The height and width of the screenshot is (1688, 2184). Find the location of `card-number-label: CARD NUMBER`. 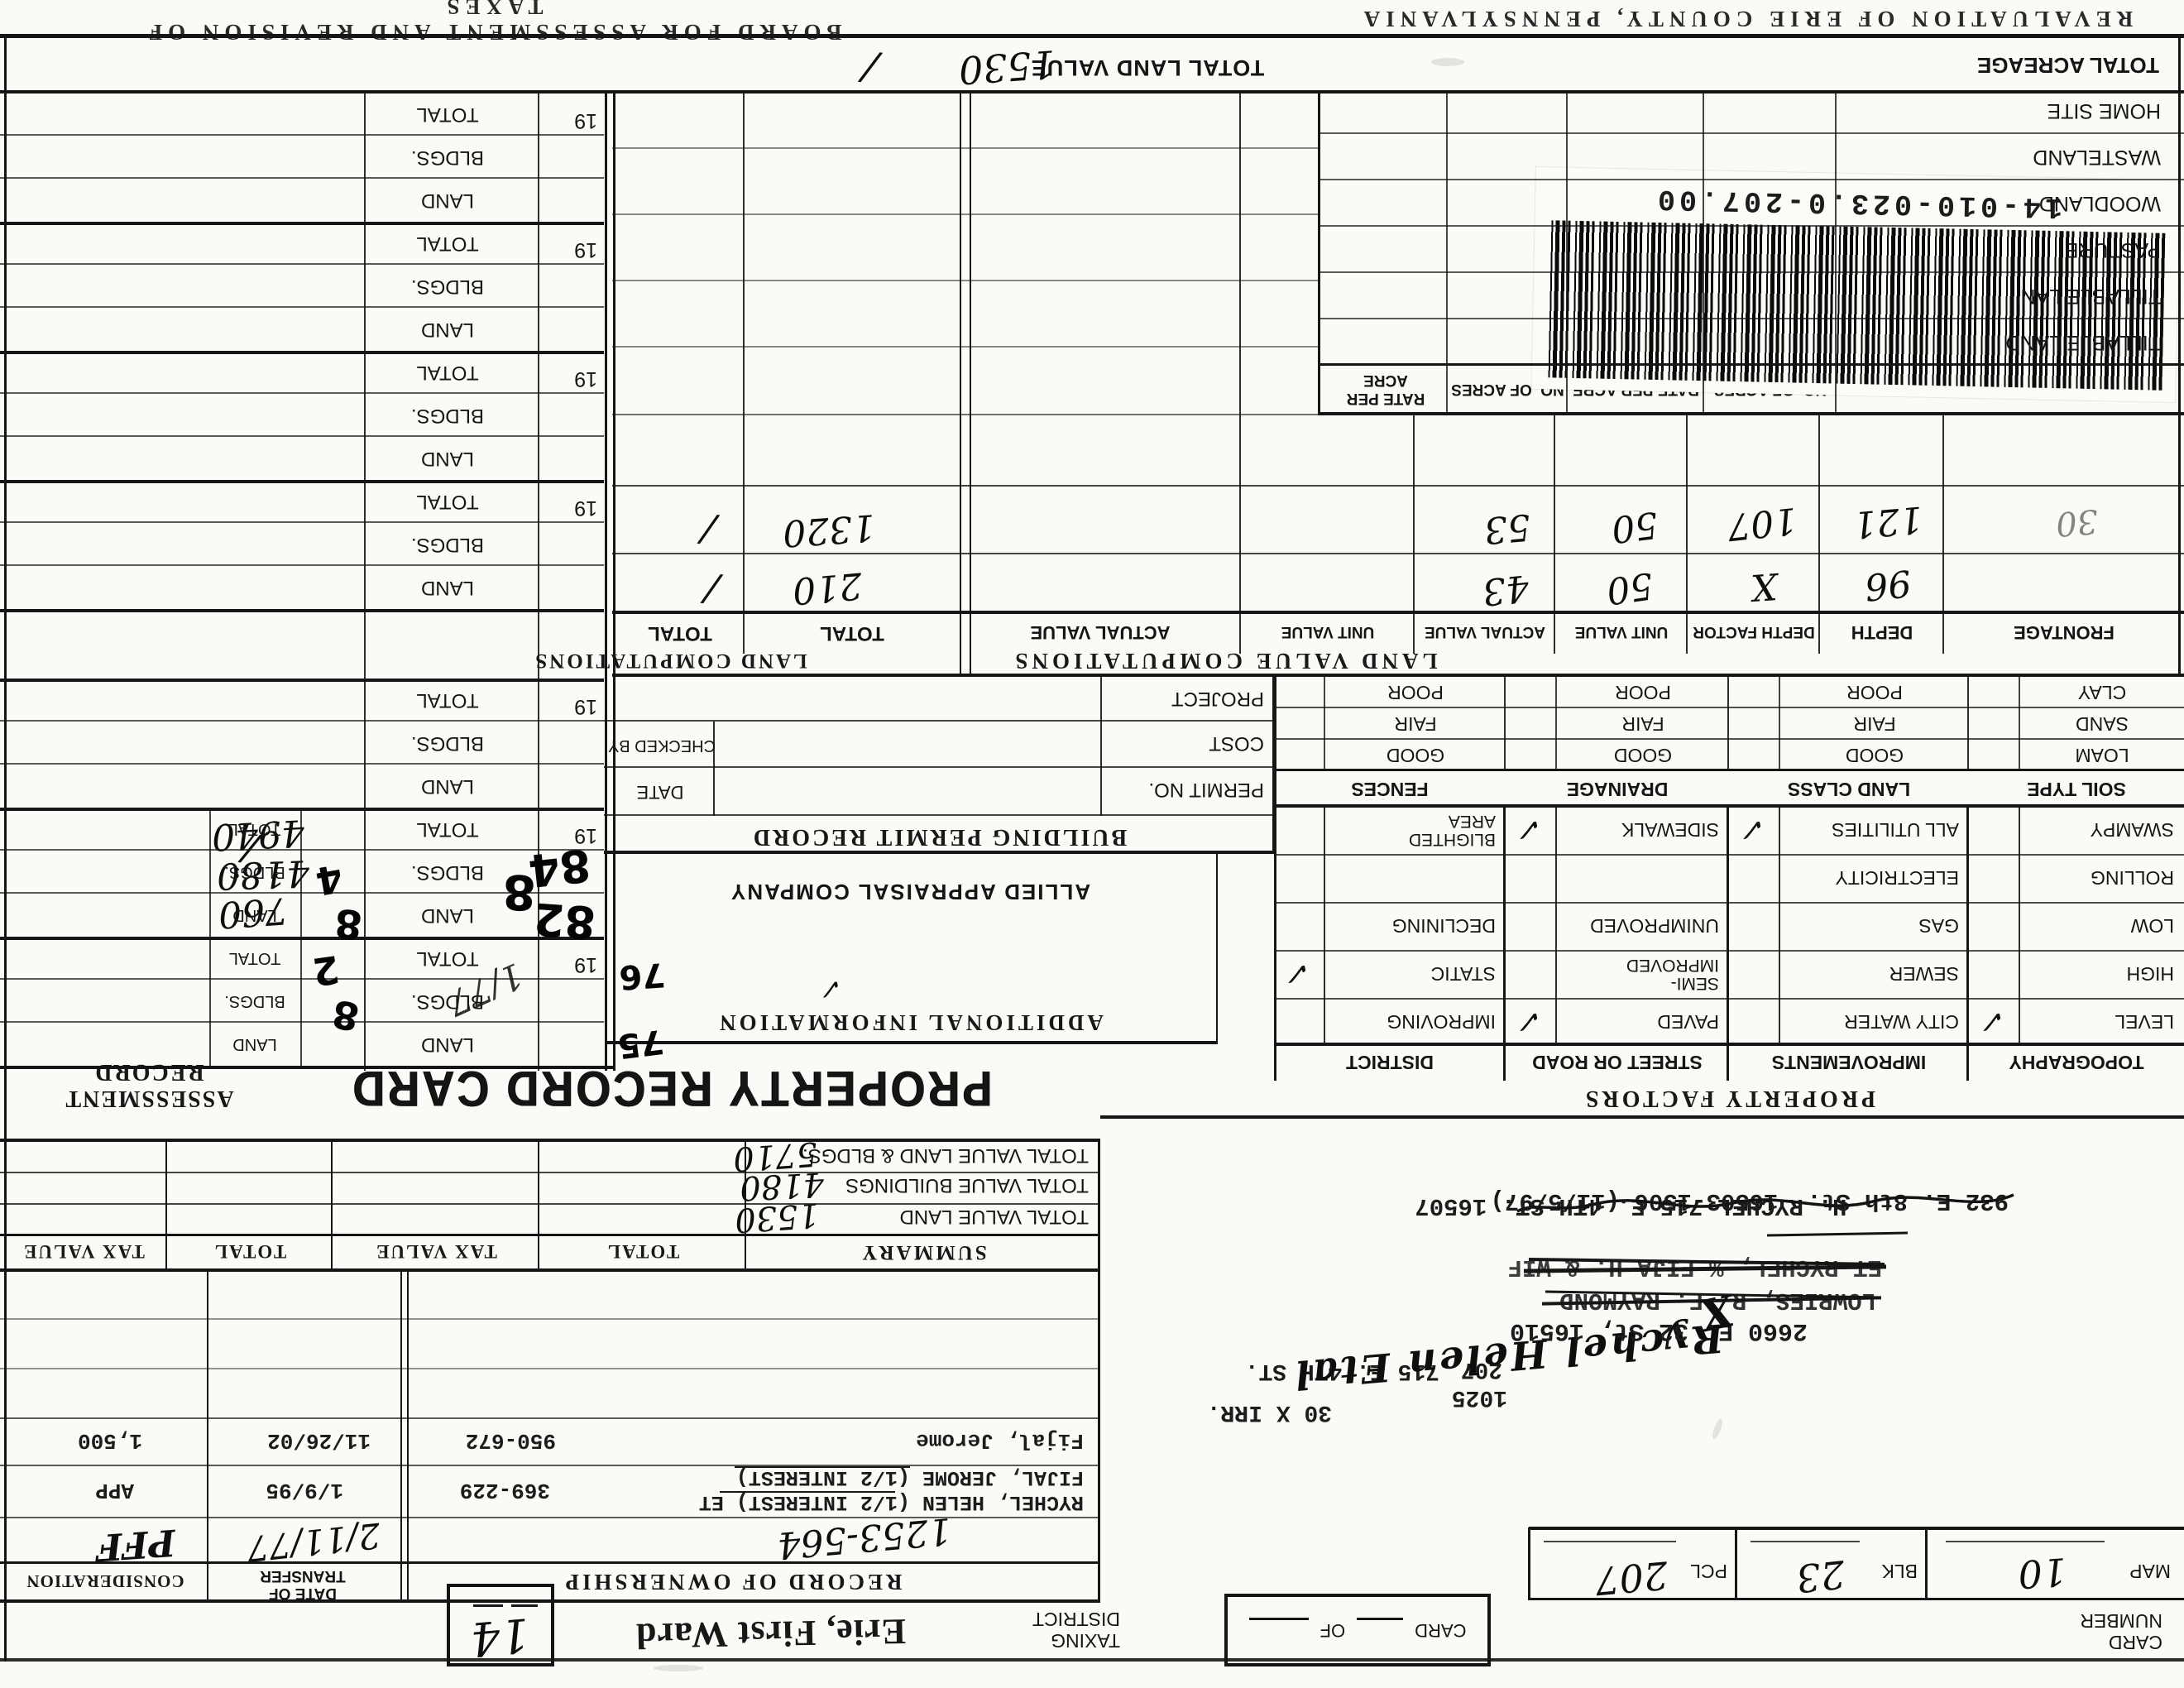

card-number-label: CARD NUMBER is located at coordinates (2121, 1631).